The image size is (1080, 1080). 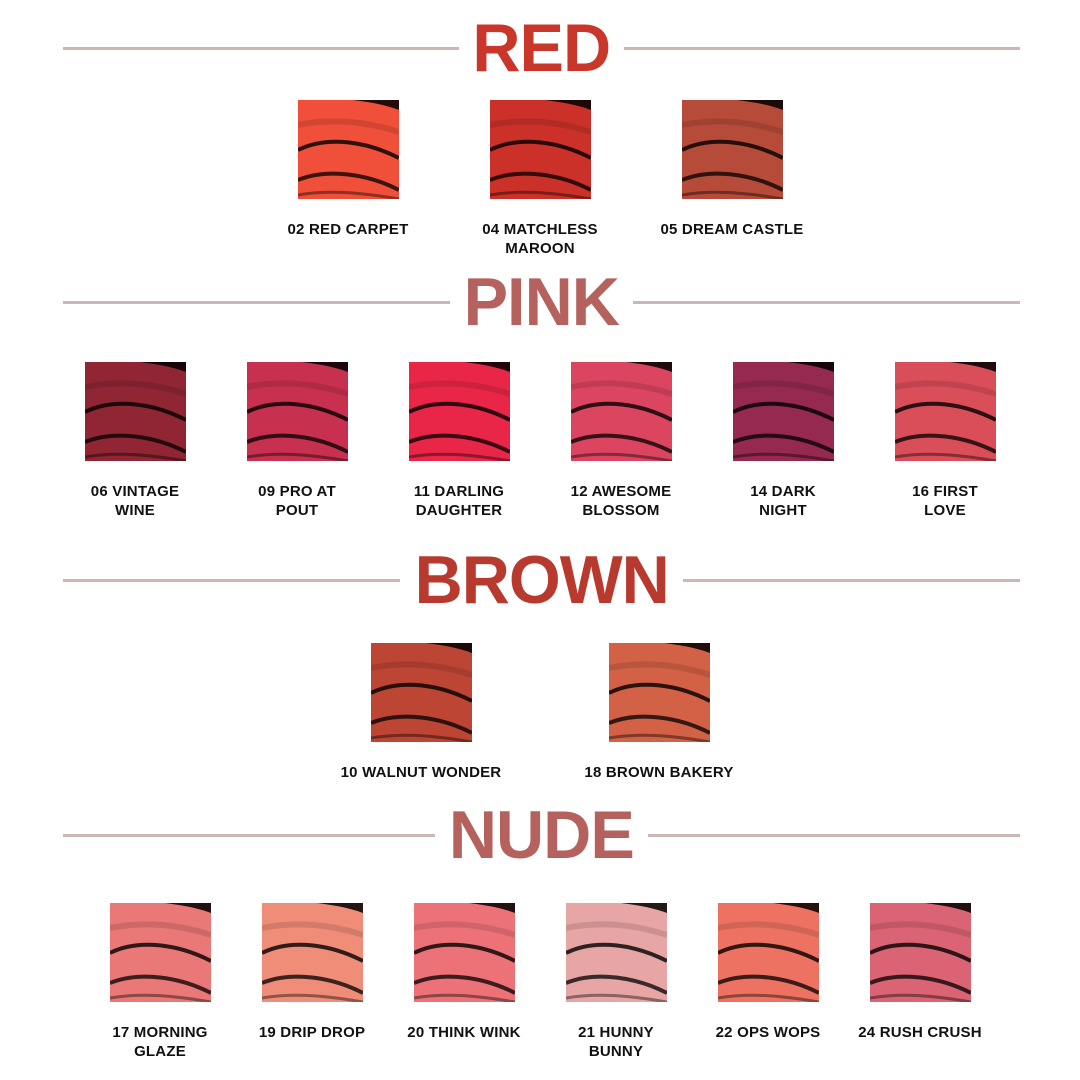 What do you see at coordinates (160, 1042) in the screenshot?
I see `shade-label: 17 MORNING GLAZE` at bounding box center [160, 1042].